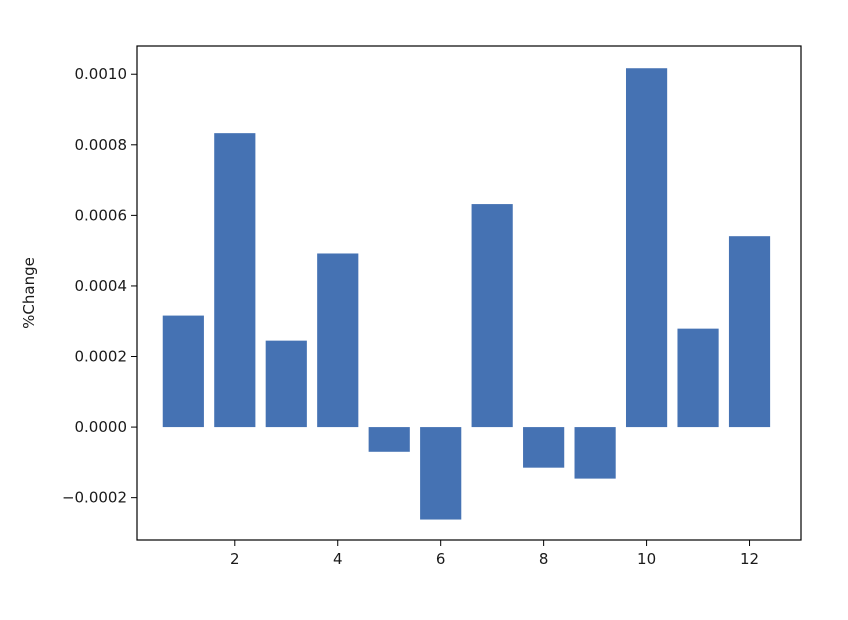 This screenshot has width=848, height=620. Describe the element at coordinates (544, 559) in the screenshot. I see `x-tick-label: 8` at that location.